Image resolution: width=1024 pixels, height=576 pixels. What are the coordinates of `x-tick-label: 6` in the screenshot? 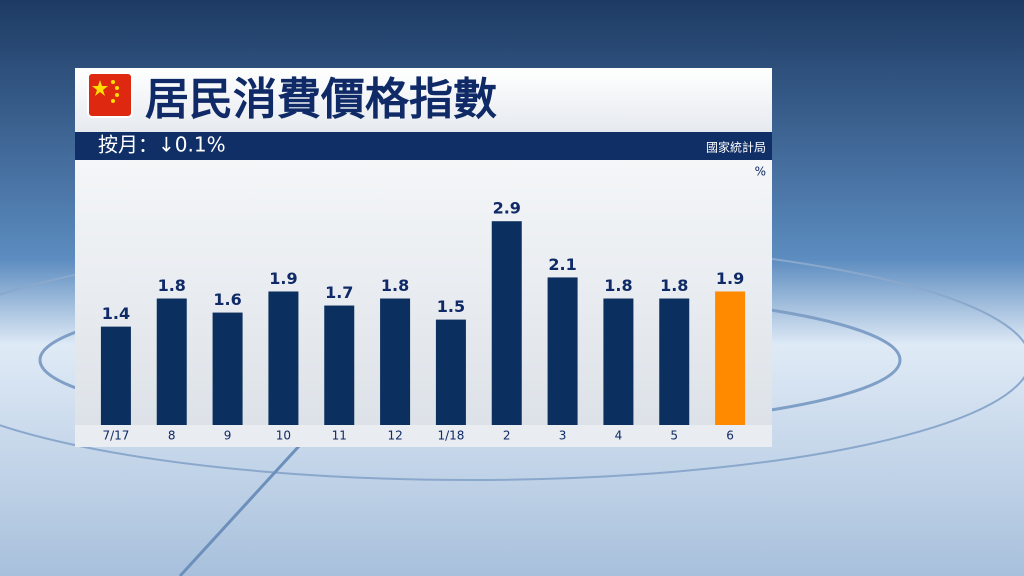 It's located at (730, 436).